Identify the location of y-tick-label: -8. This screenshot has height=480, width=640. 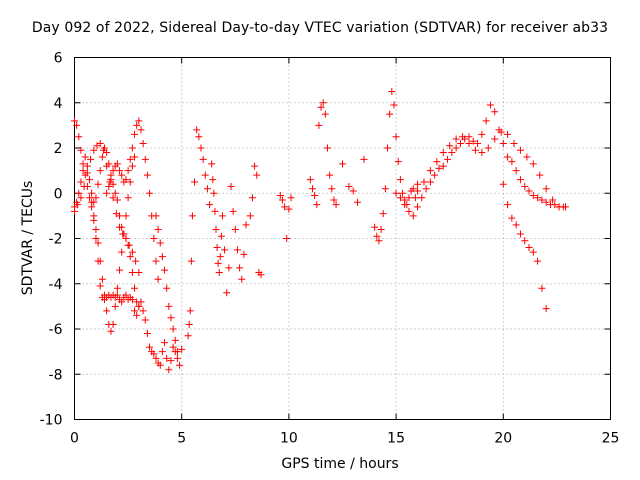
(56, 375).